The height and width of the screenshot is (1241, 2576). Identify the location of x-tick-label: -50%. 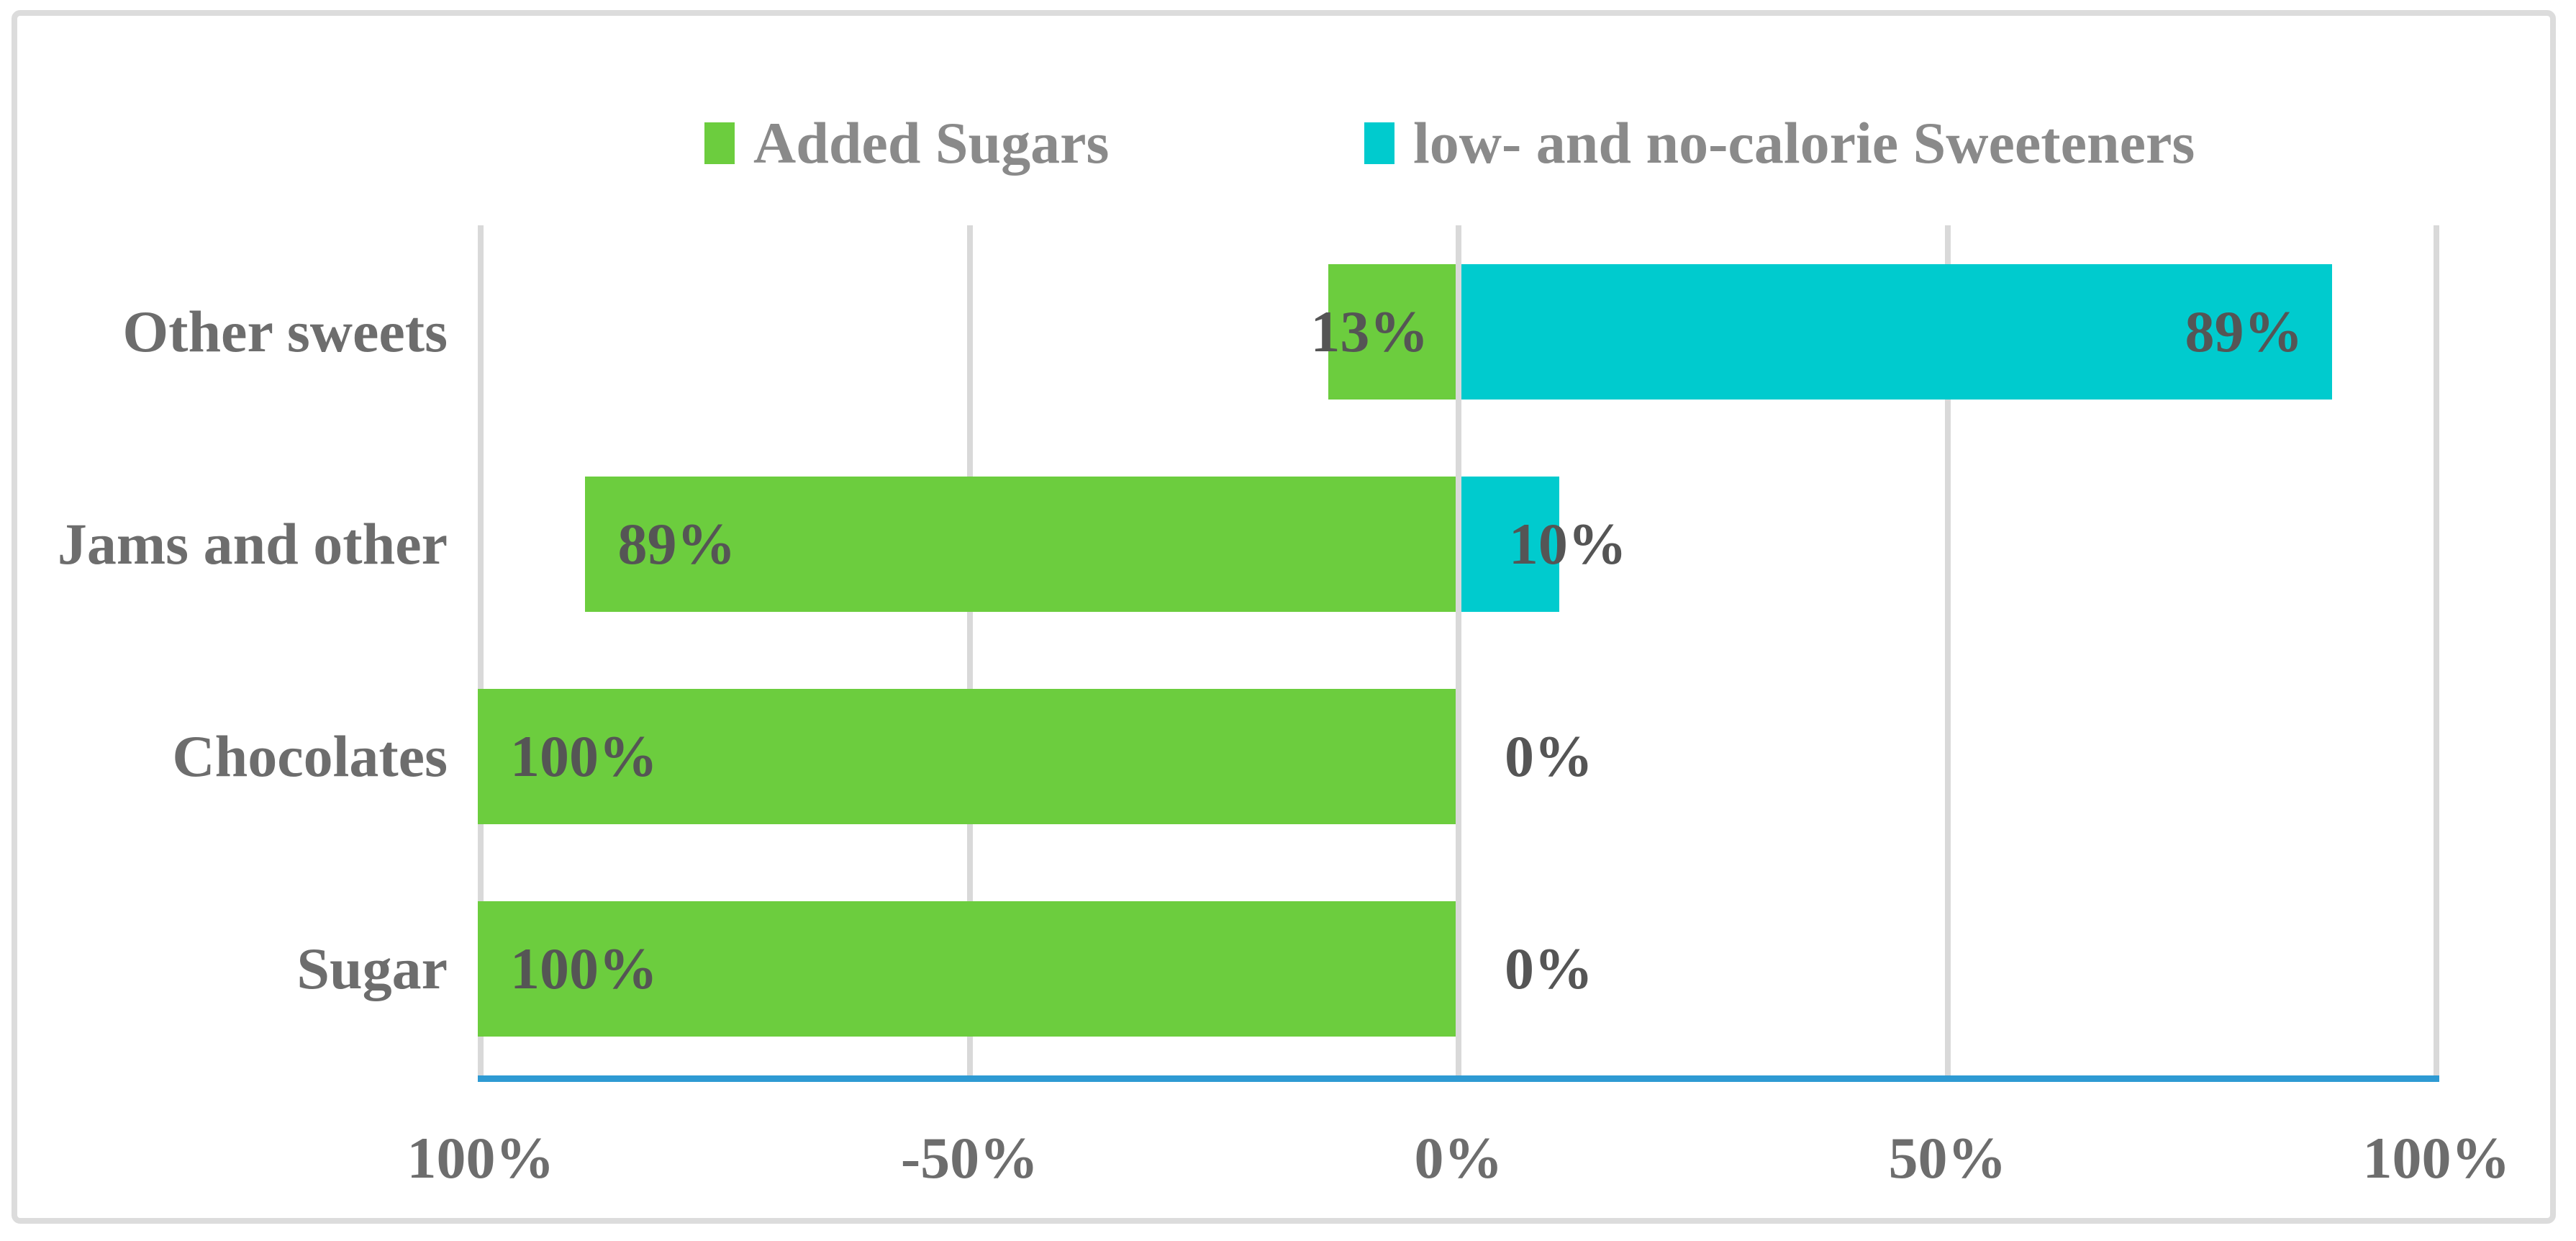
(969, 1158).